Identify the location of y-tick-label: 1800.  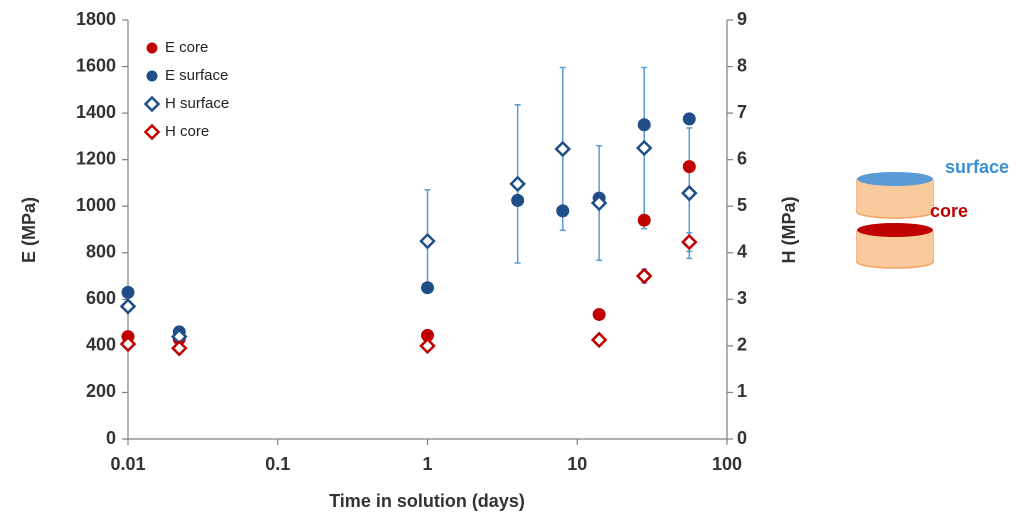
(96, 19).